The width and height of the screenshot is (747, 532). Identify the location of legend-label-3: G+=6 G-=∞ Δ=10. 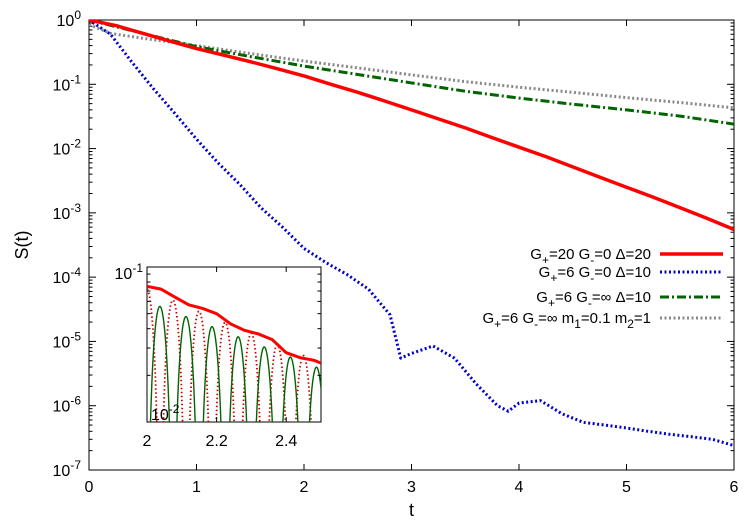
(593, 299).